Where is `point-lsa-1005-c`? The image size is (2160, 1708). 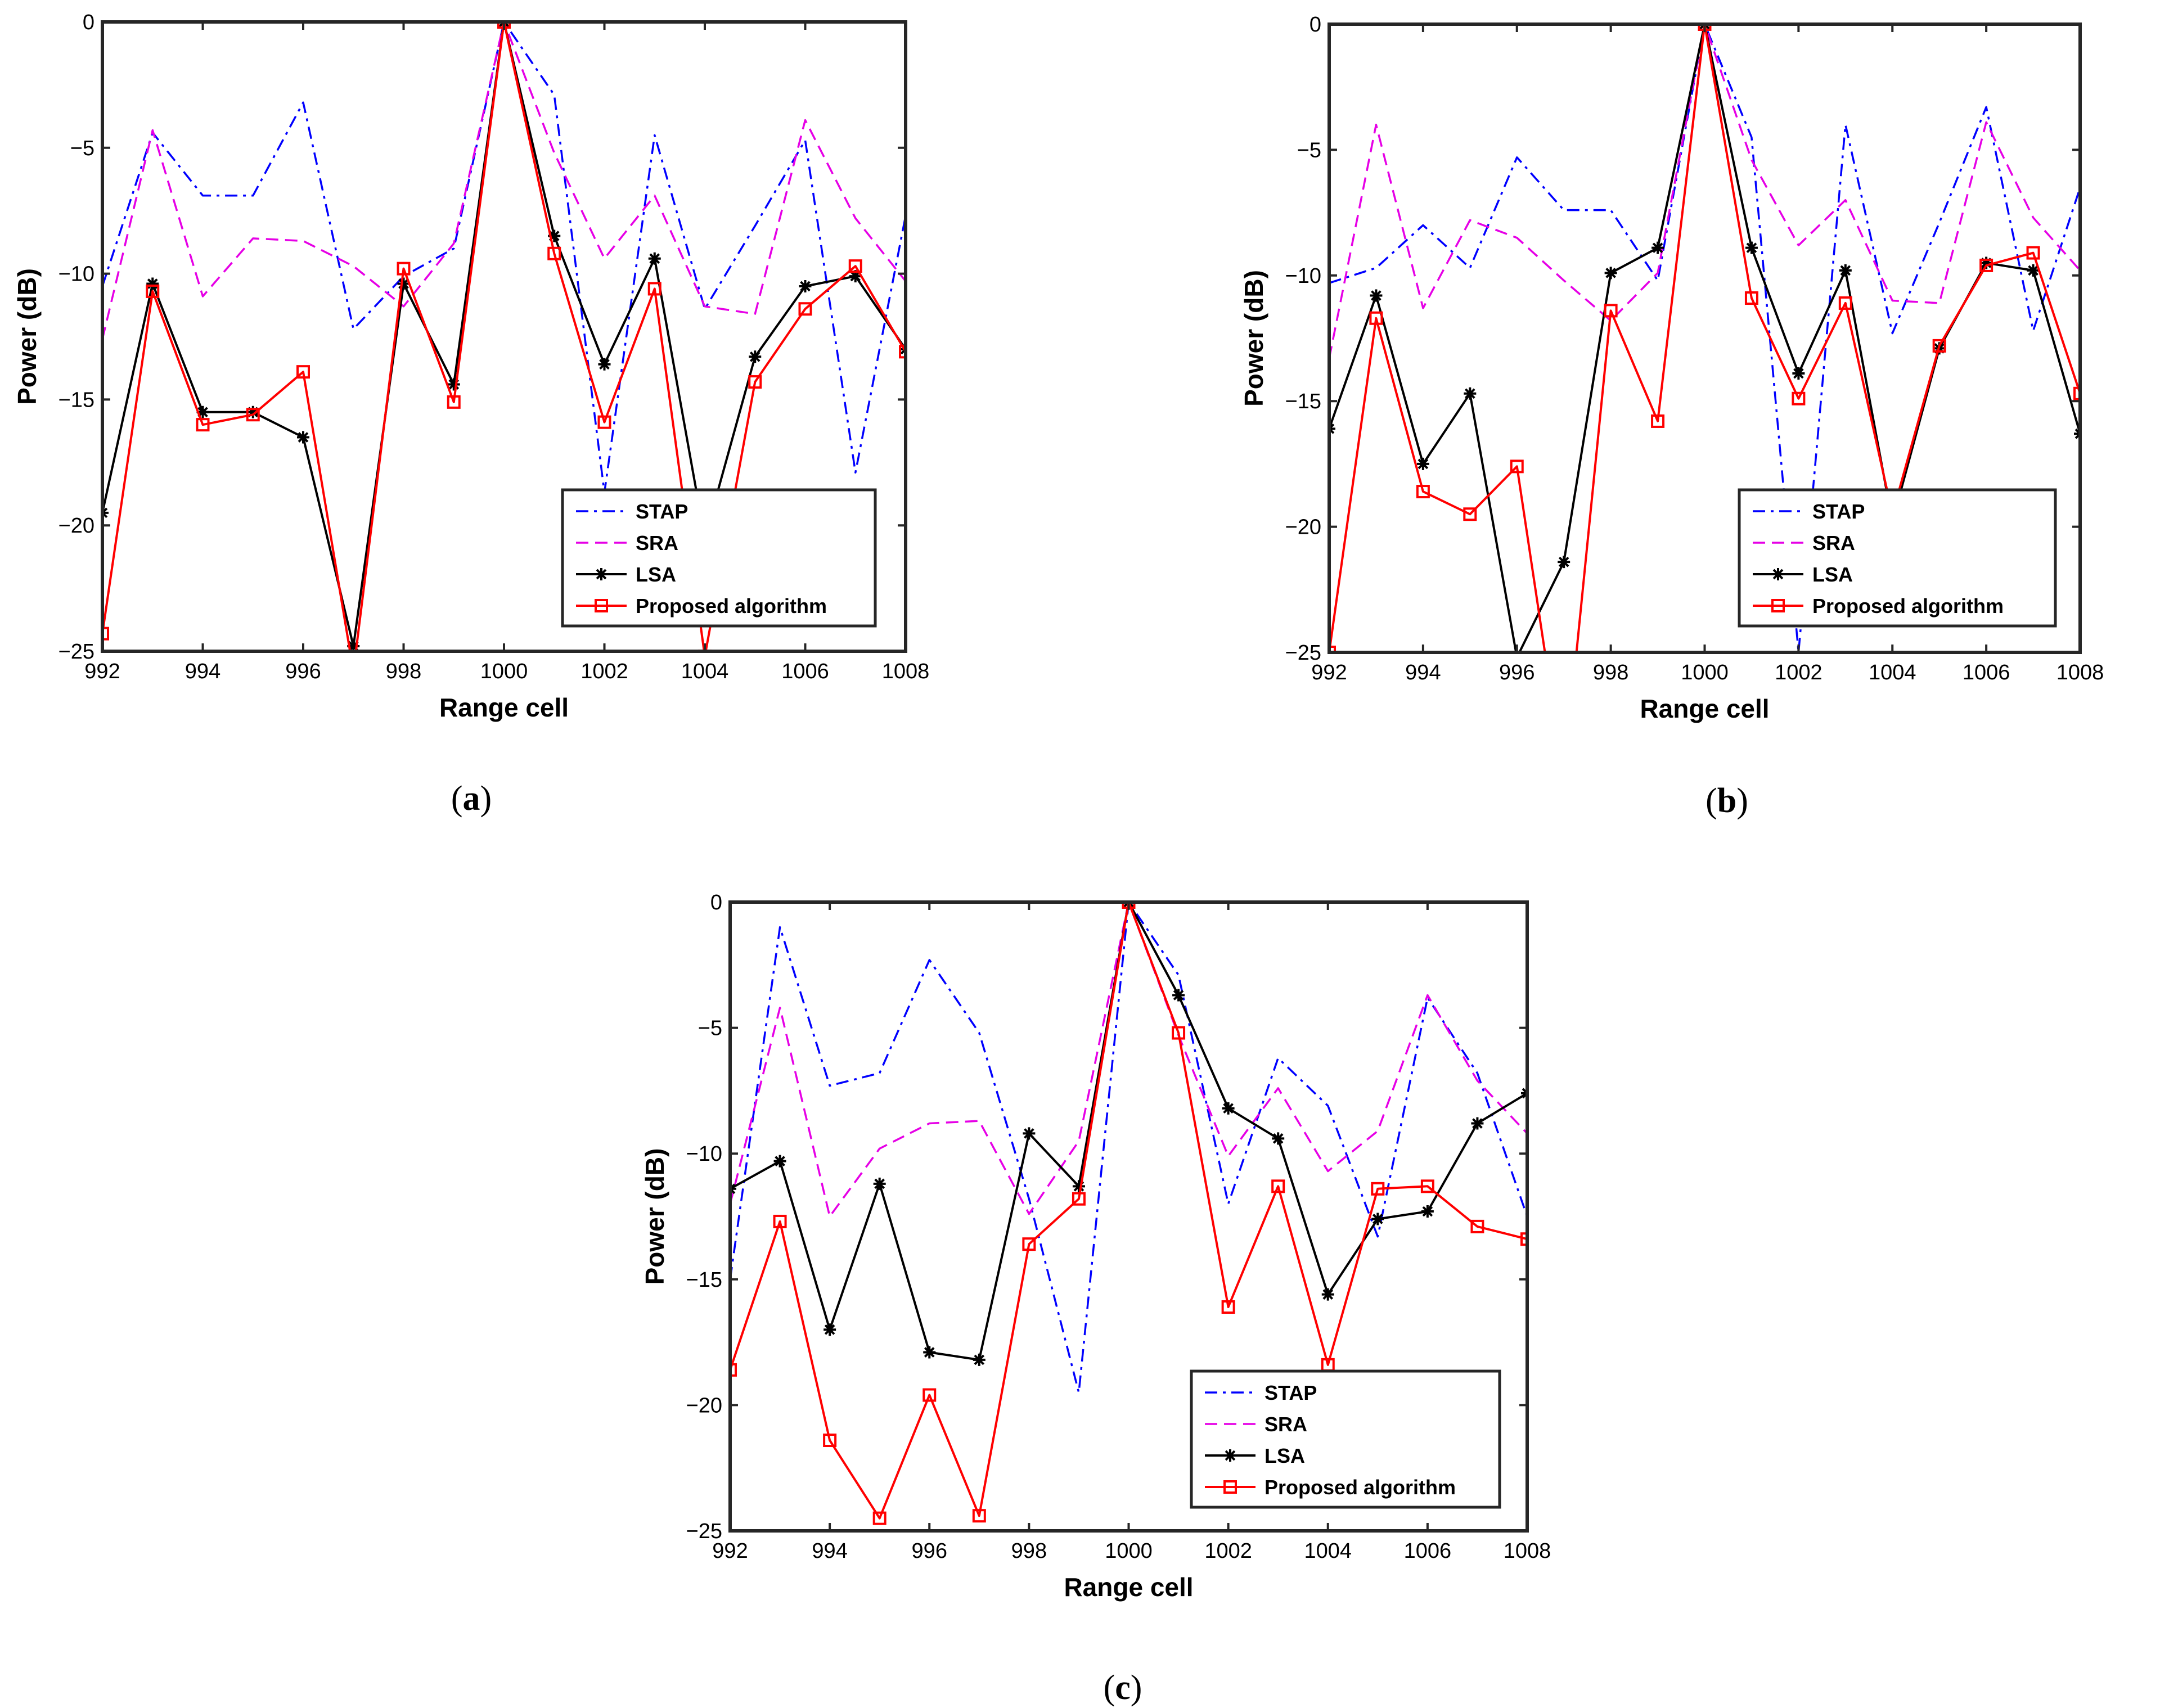 point-lsa-1005-c is located at coordinates (1377, 1219).